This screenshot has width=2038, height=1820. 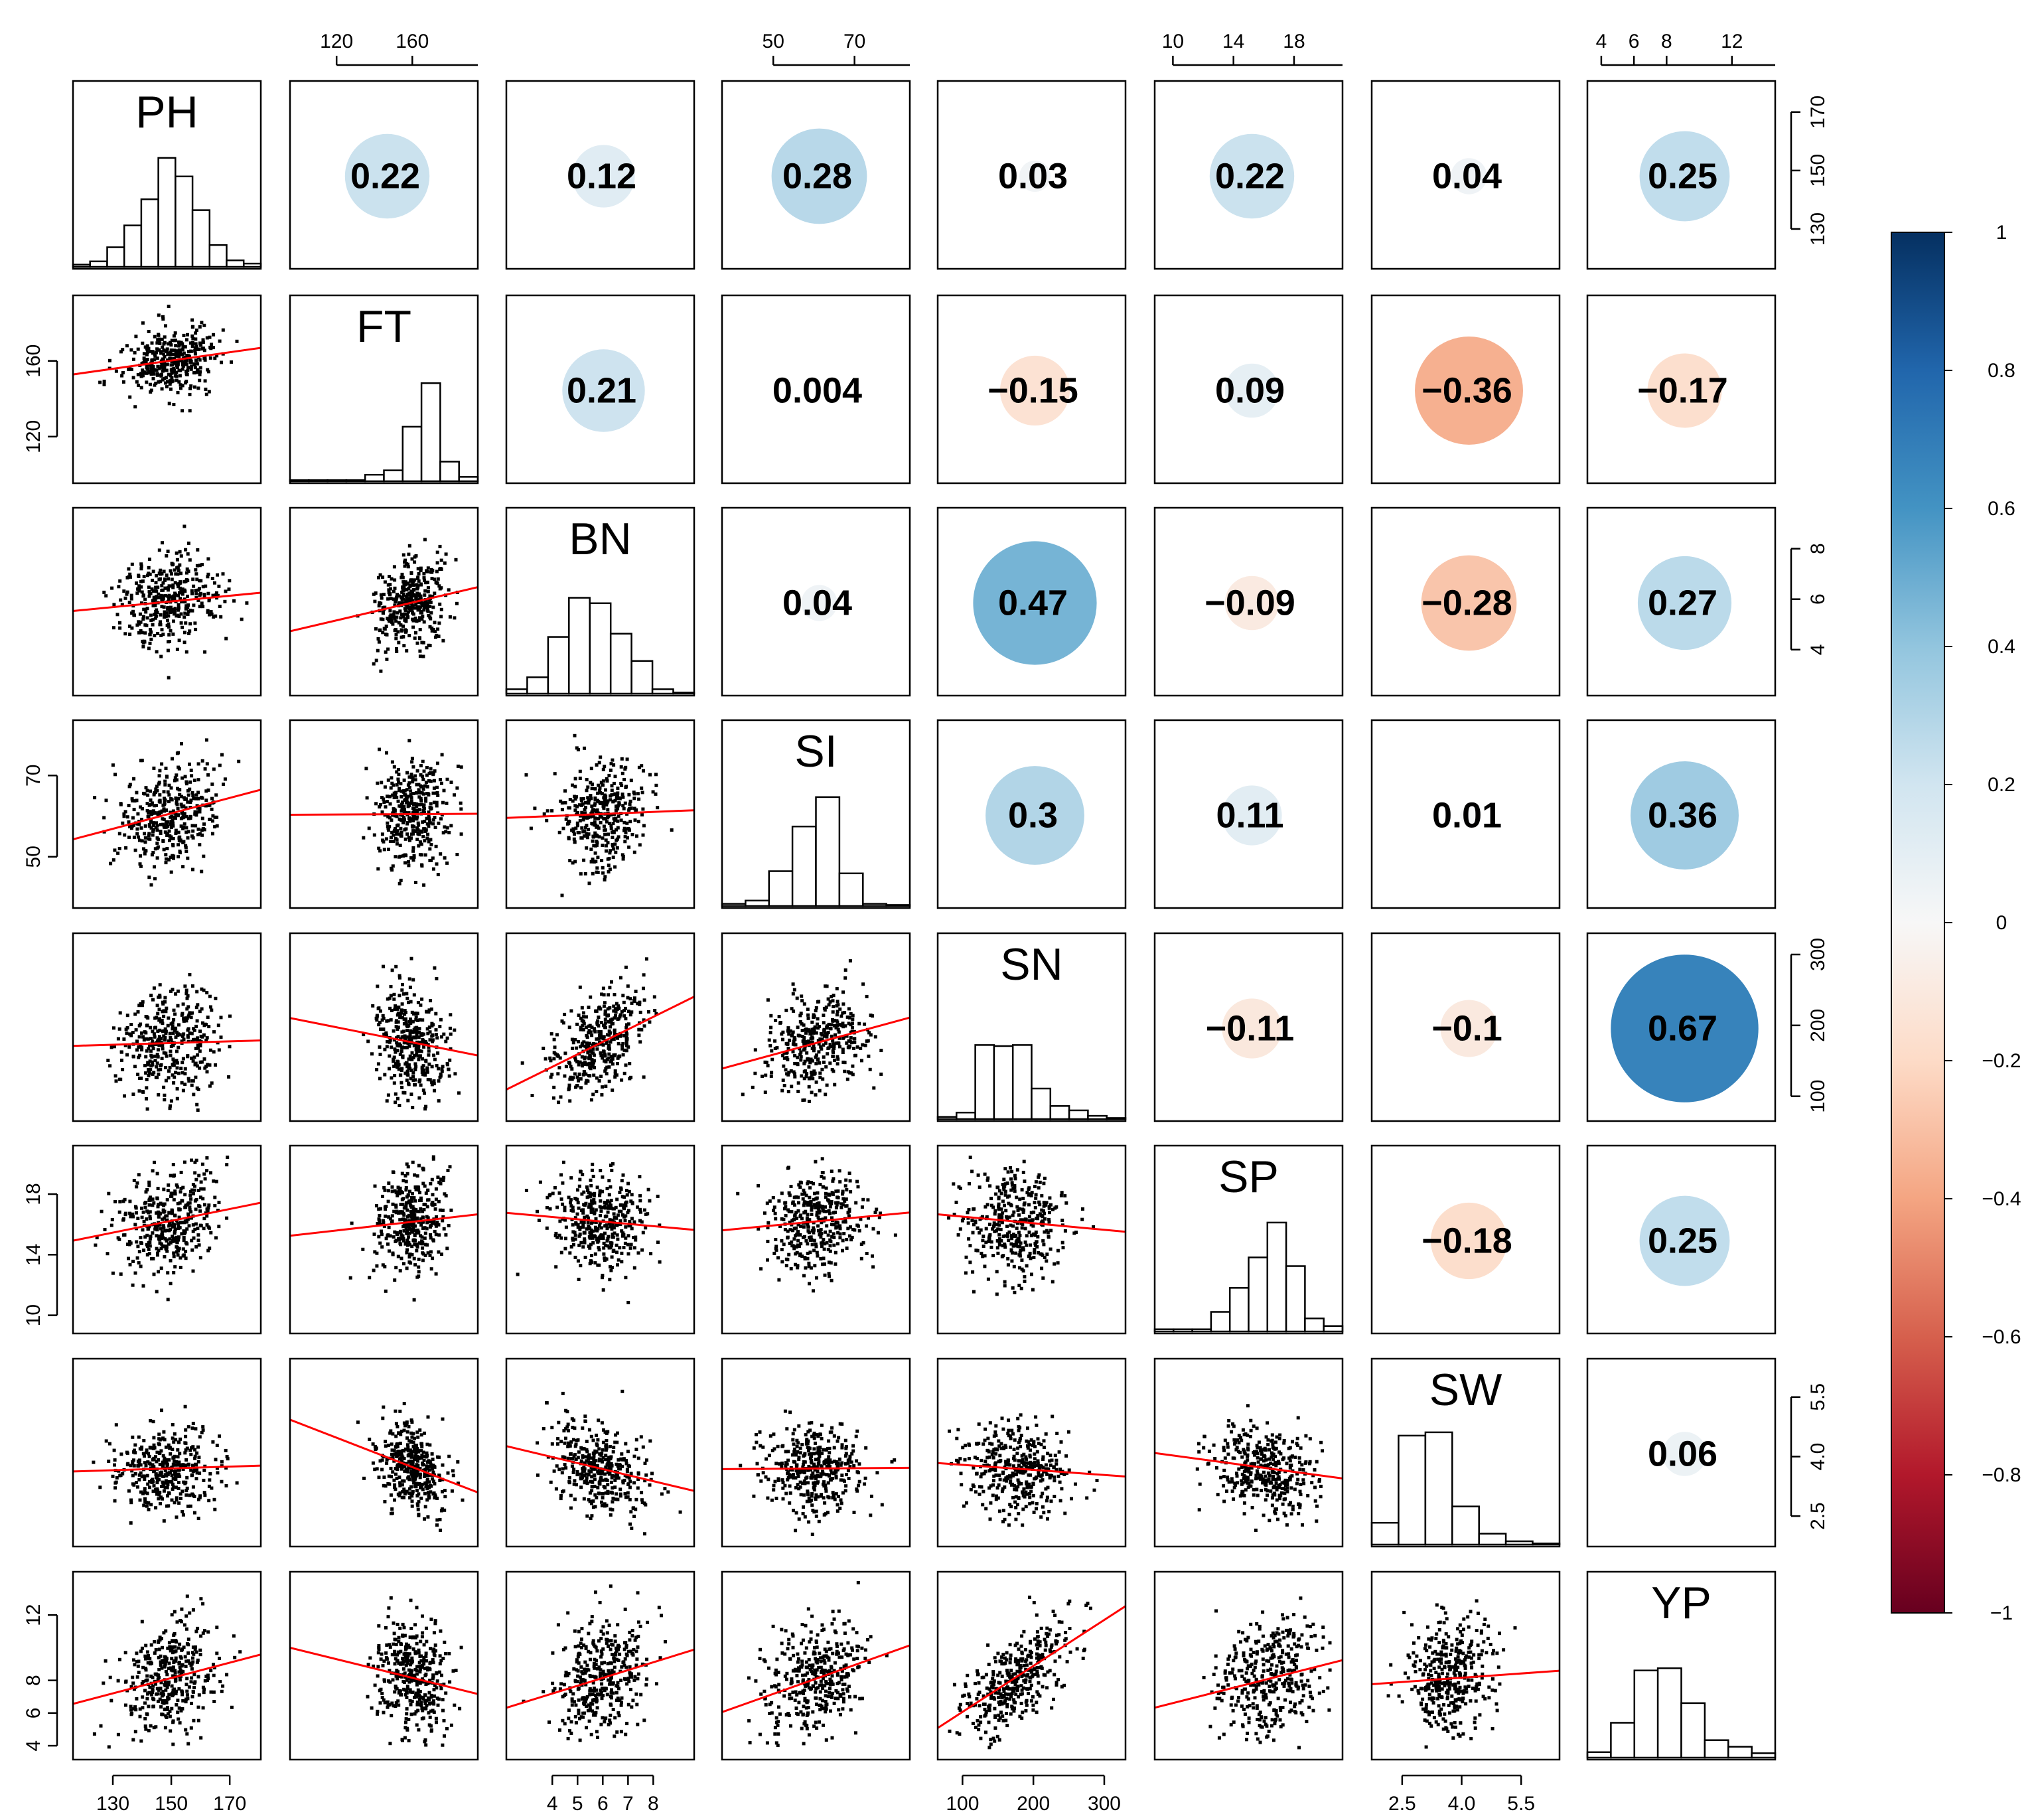 I want to click on correlation-value: 0.21, so click(x=601, y=391).